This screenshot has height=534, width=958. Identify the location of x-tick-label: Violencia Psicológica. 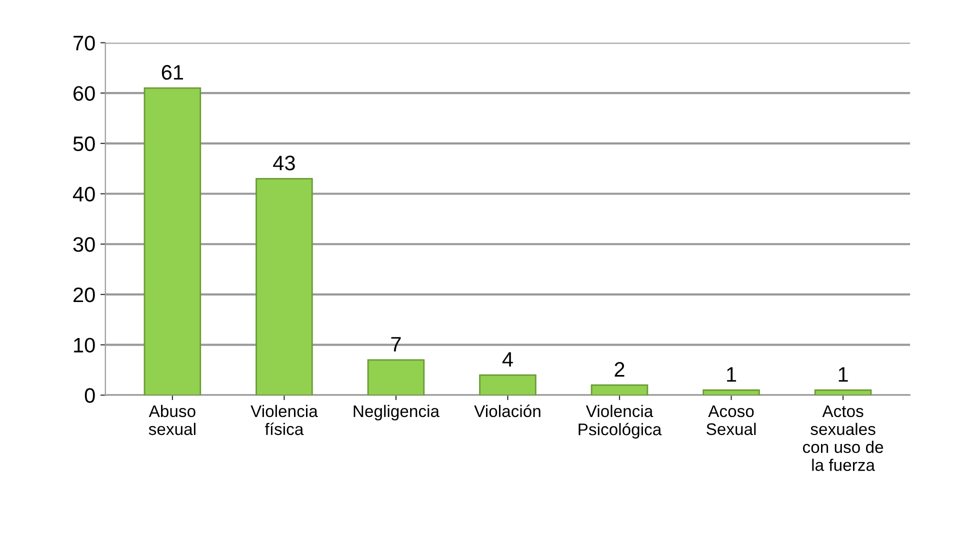
(620, 421).